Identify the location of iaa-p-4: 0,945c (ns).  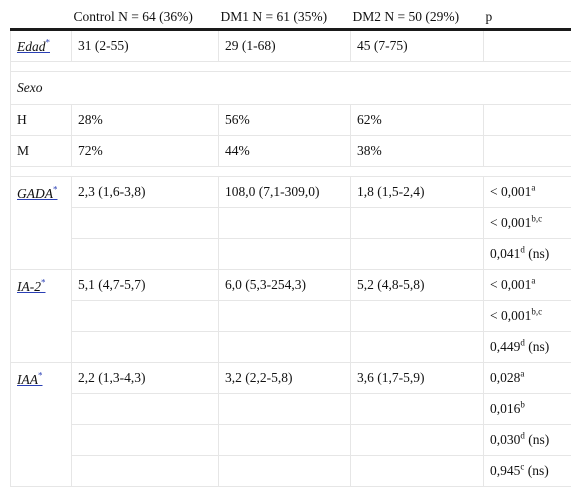
(527, 471).